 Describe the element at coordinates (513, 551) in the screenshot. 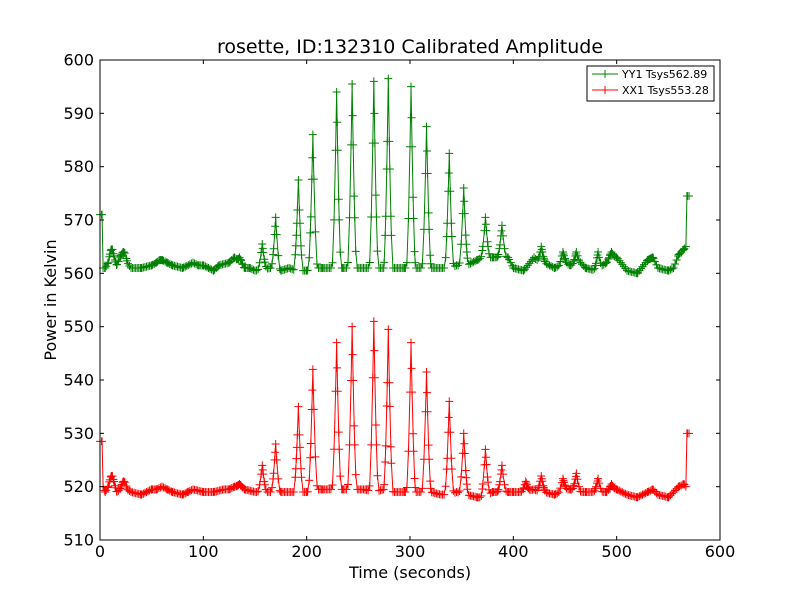

I see `x-tick-label: 400` at that location.